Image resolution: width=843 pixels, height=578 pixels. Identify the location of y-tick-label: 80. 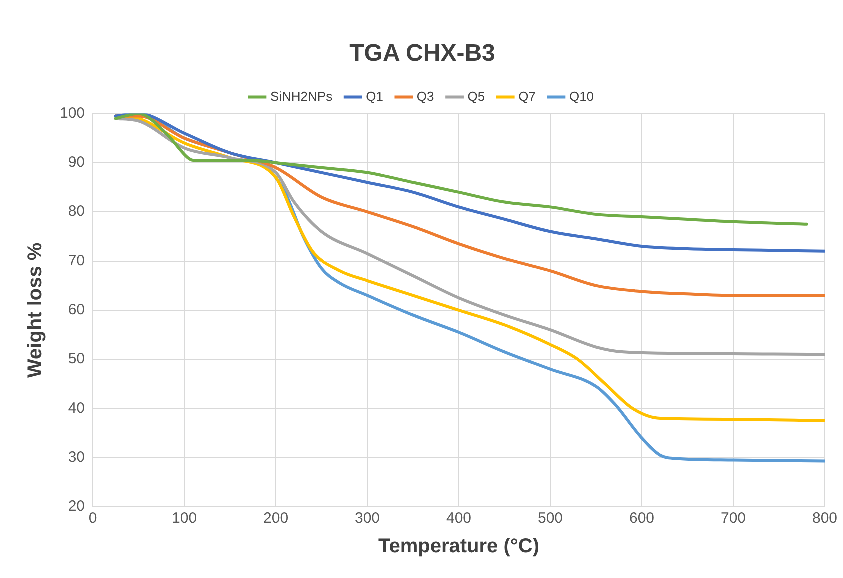
(77, 211).